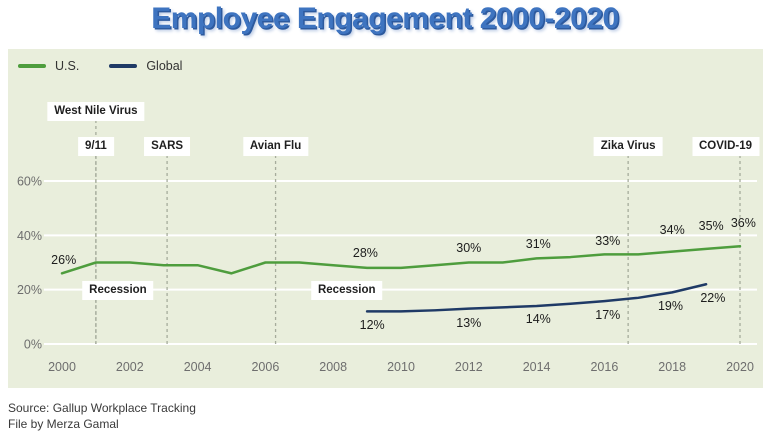 The width and height of the screenshot is (770, 441). What do you see at coordinates (29, 290) in the screenshot?
I see `y-axis-tick-label: 20%` at bounding box center [29, 290].